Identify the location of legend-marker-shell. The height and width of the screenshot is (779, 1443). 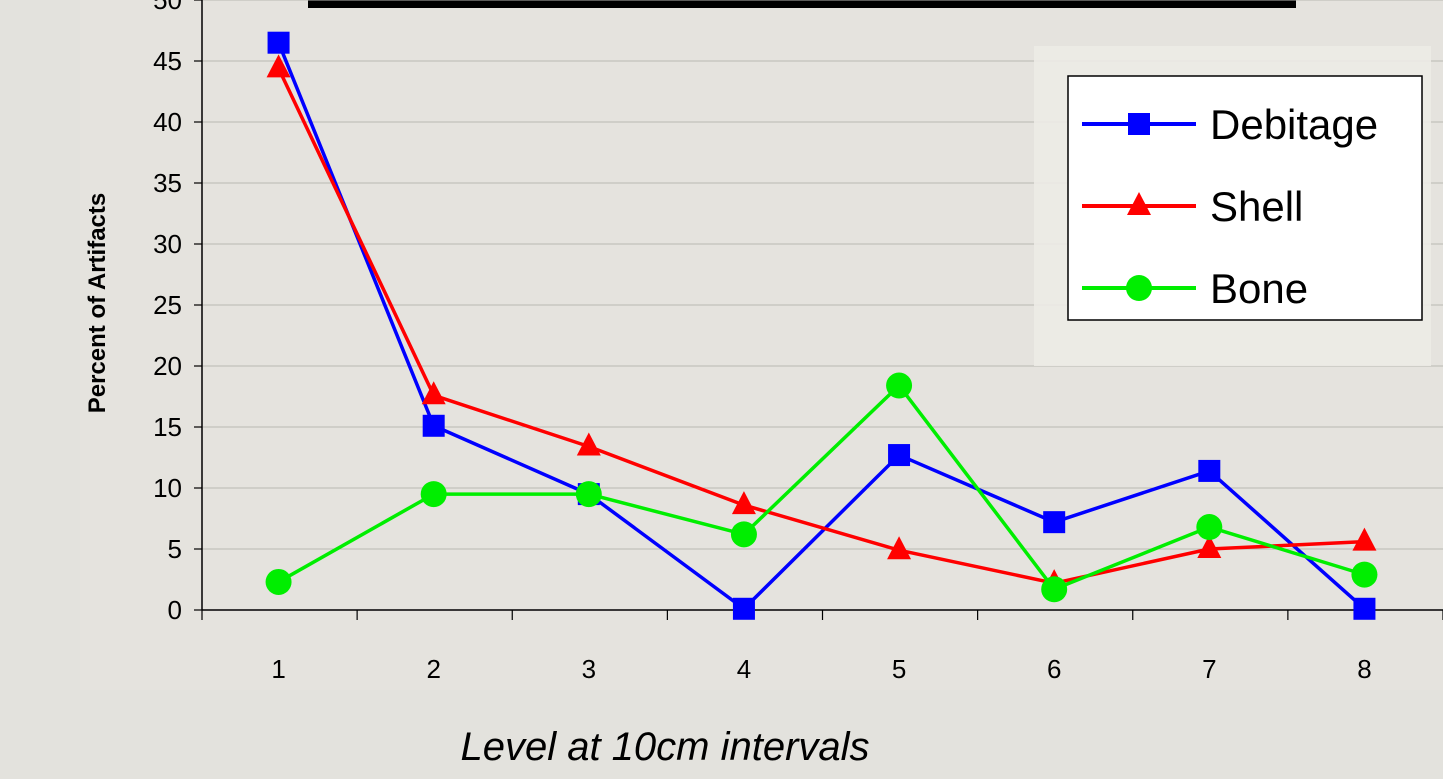
(1139, 203).